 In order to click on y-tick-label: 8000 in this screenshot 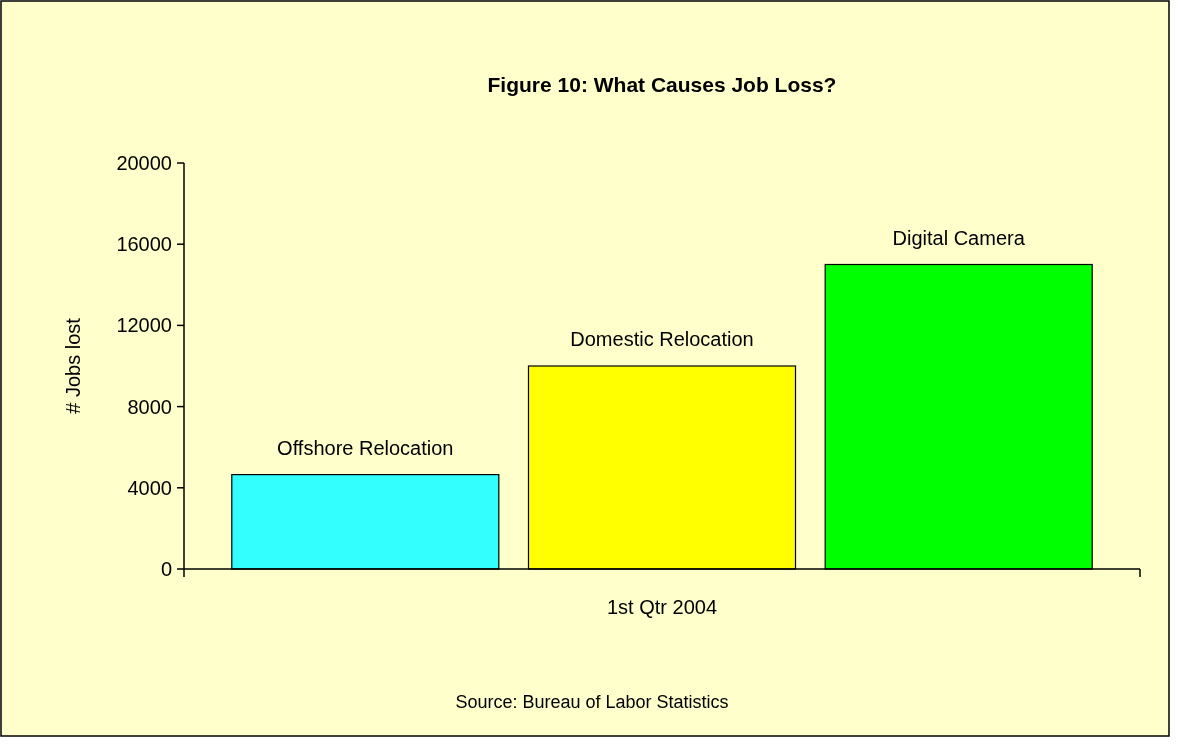, I will do `click(149, 406)`.